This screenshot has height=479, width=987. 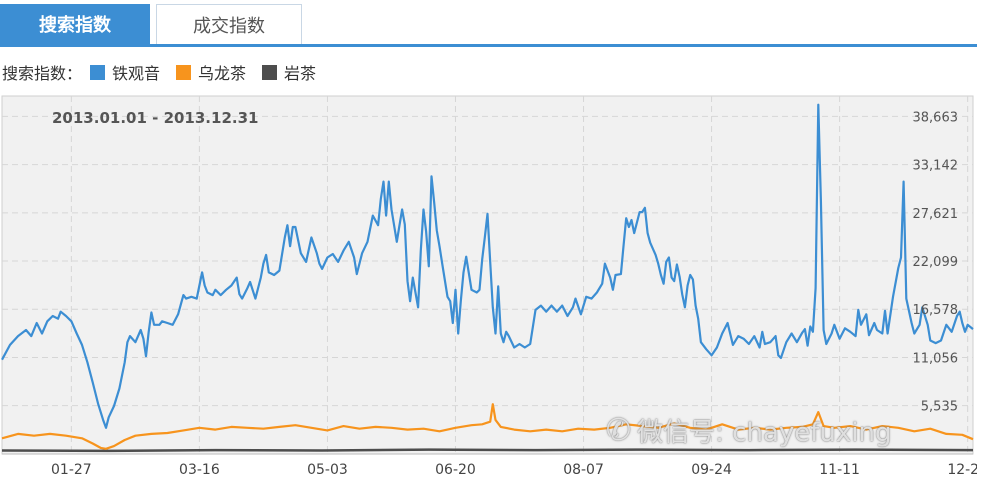 What do you see at coordinates (711, 470) in the screenshot?
I see `x-tick-label: 09-24` at bounding box center [711, 470].